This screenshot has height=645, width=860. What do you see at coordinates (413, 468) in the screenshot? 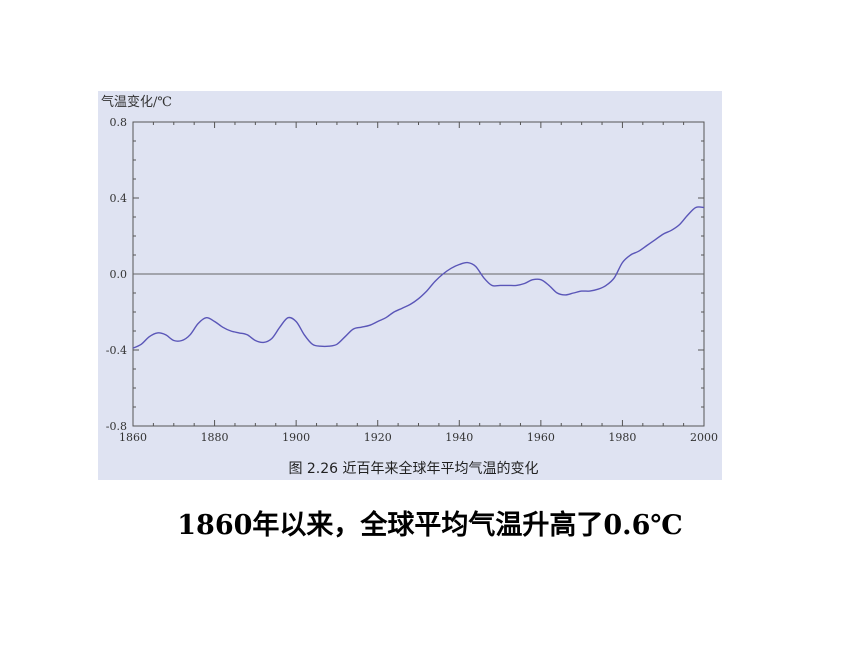
I see `chart-title: 图 2.26 近百年来全球年平均气温的变化` at bounding box center [413, 468].